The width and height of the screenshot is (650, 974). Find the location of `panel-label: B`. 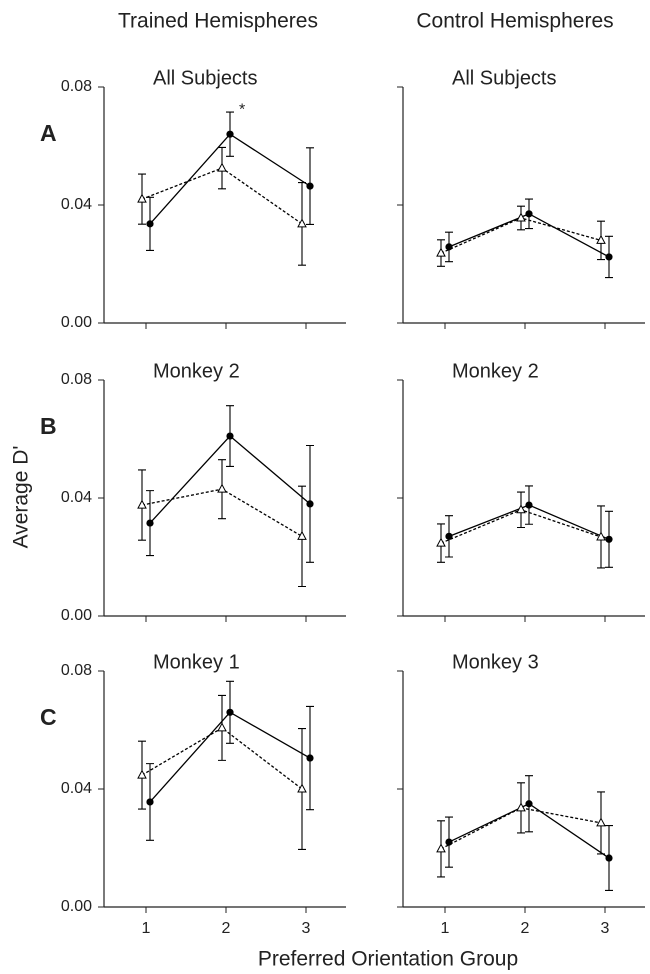

panel-label: B is located at coordinates (48, 426).